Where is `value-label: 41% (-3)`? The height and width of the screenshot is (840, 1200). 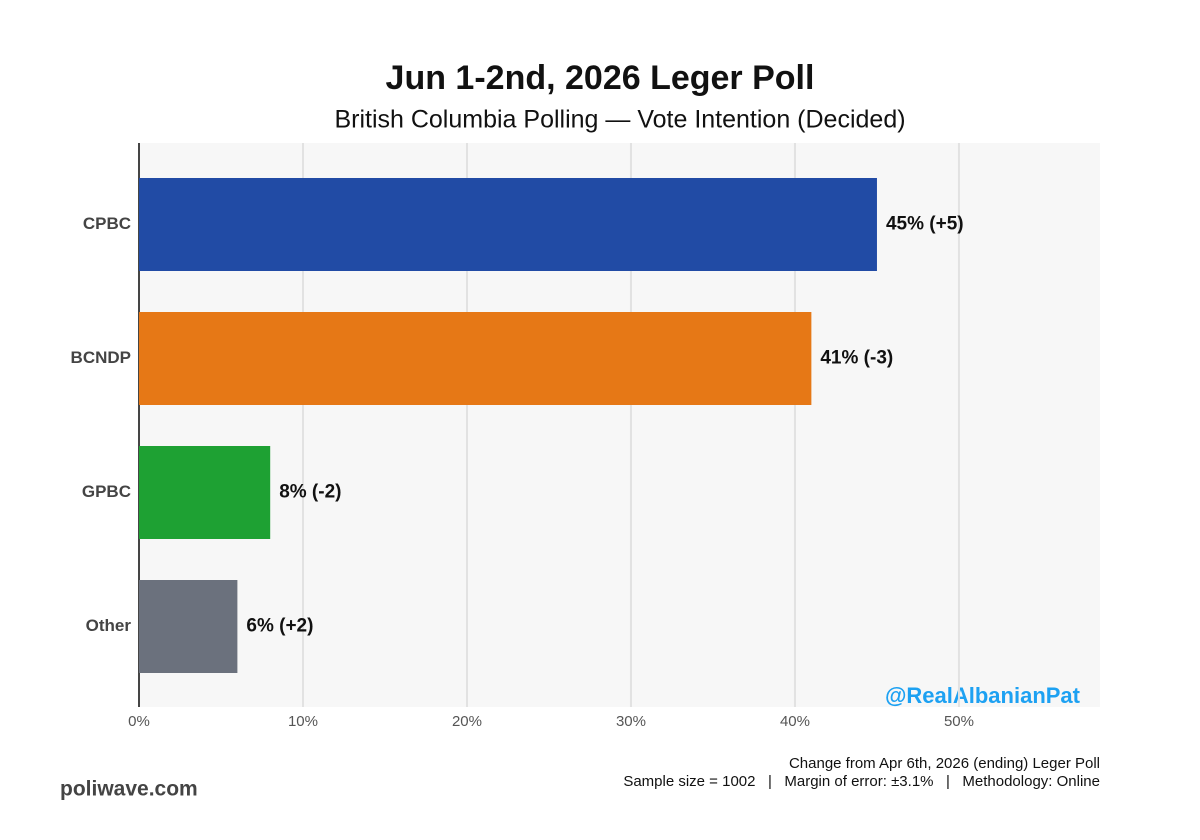 value-label: 41% (-3) is located at coordinates (856, 358).